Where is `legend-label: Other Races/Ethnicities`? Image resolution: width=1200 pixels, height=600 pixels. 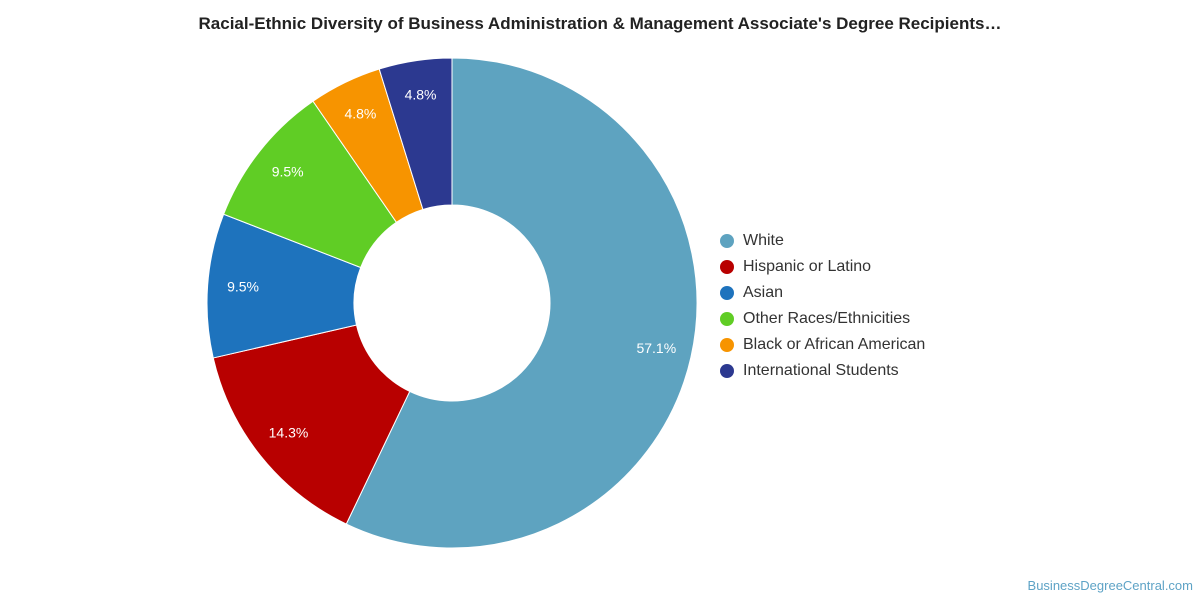 legend-label: Other Races/Ethnicities is located at coordinates (827, 318).